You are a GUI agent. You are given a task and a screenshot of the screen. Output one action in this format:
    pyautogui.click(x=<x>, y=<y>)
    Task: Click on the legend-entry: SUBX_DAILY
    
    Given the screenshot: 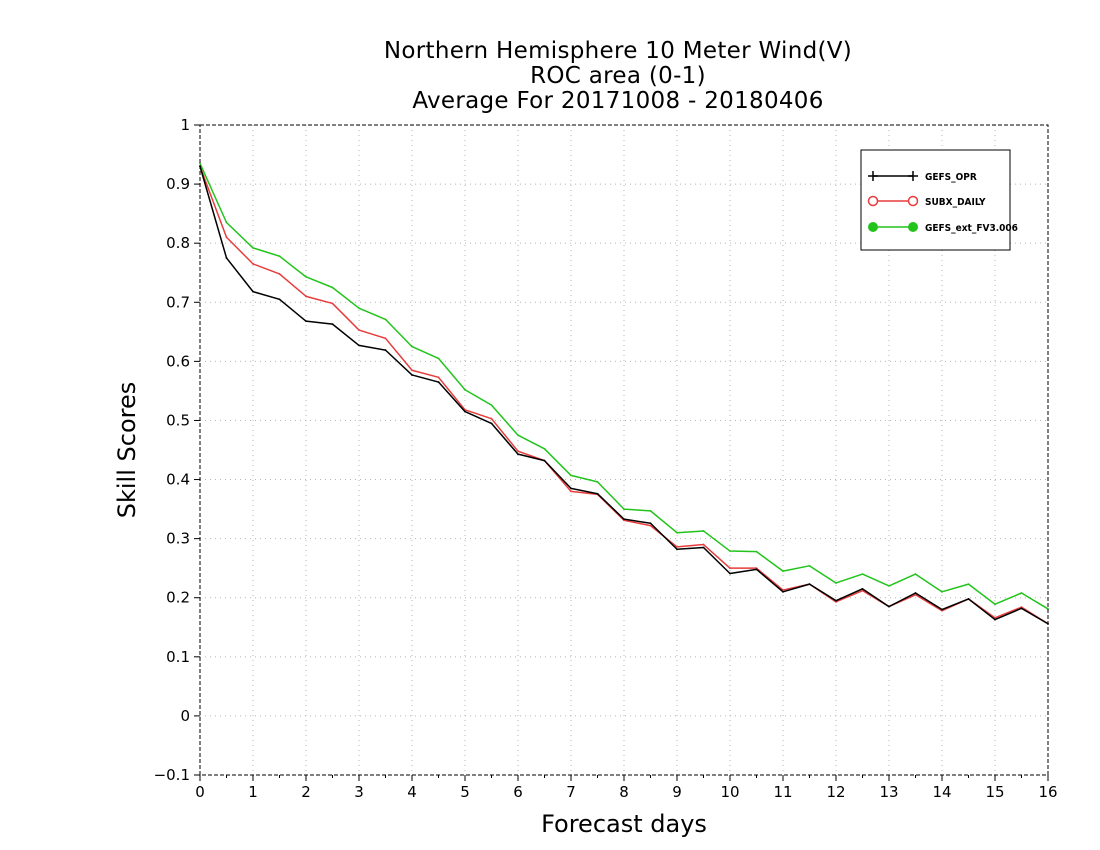 What is the action you would take?
    pyautogui.click(x=926, y=201)
    